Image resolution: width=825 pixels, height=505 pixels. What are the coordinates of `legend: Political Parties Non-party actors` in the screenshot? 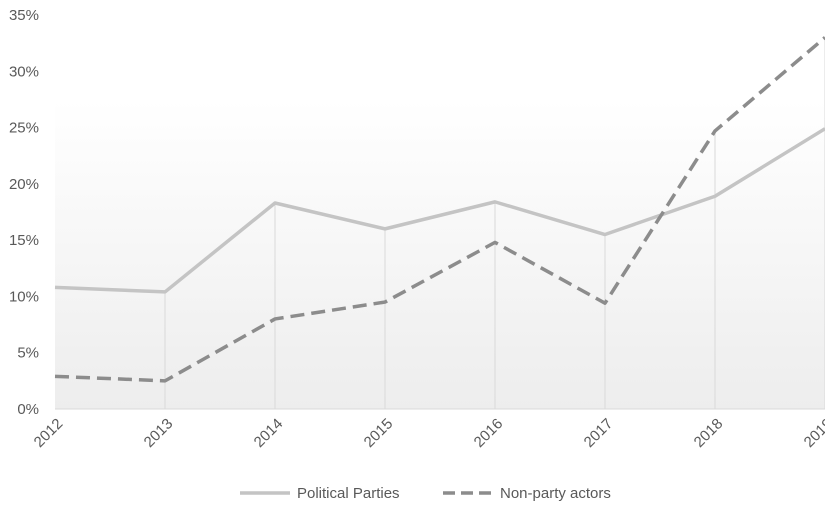 It's located at (425, 493).